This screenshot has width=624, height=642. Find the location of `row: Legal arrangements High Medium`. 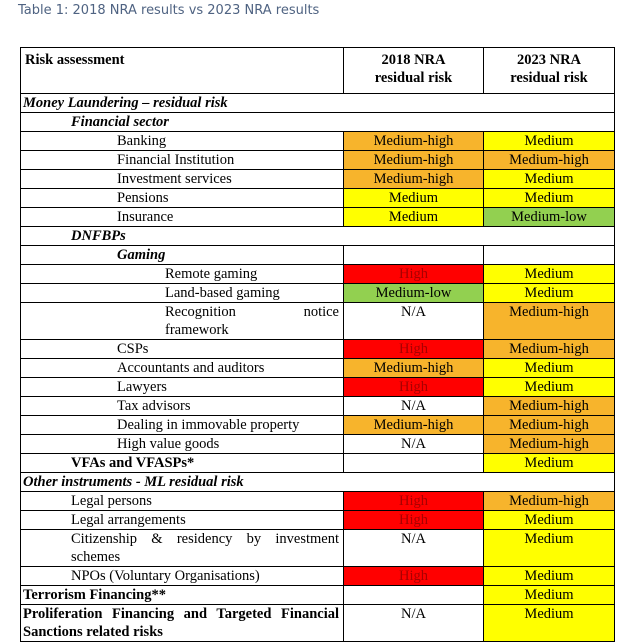

row: Legal arrangements High Medium is located at coordinates (317, 520).